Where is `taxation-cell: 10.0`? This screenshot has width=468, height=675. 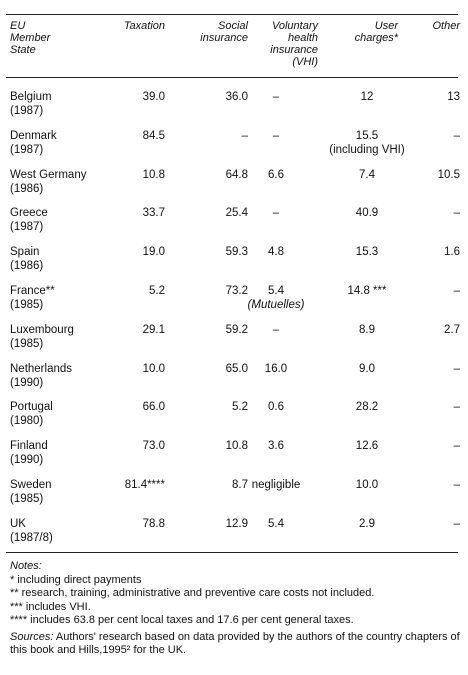
taxation-cell: 10.0 is located at coordinates (153, 368).